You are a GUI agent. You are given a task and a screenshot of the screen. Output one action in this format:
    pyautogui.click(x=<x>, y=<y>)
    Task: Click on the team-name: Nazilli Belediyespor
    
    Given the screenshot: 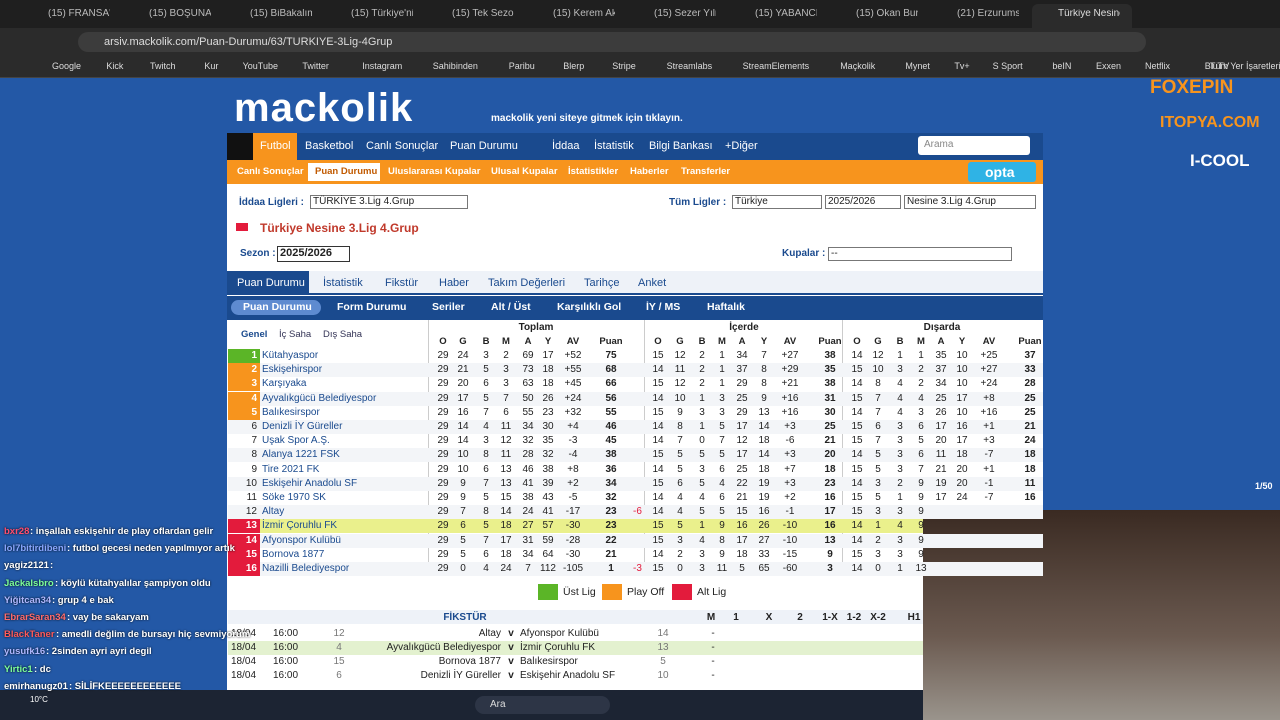 What is the action you would take?
    pyautogui.click(x=306, y=568)
    